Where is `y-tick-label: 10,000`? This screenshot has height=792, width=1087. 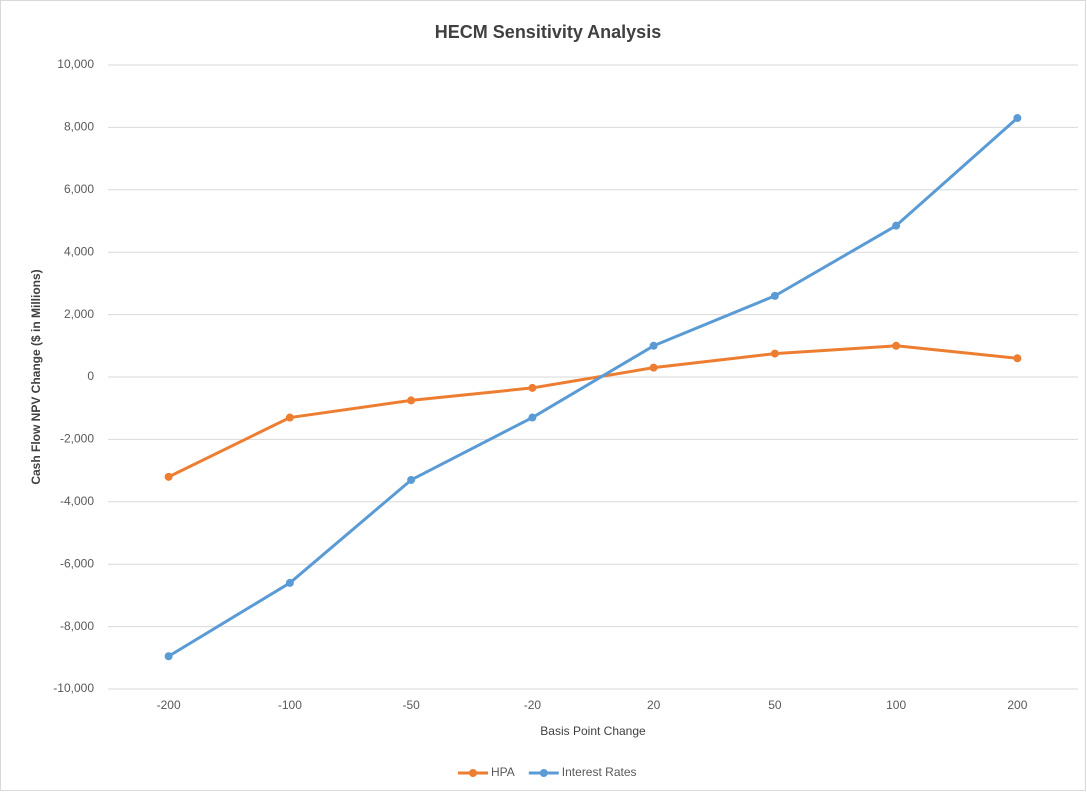
y-tick-label: 10,000 is located at coordinates (75, 64).